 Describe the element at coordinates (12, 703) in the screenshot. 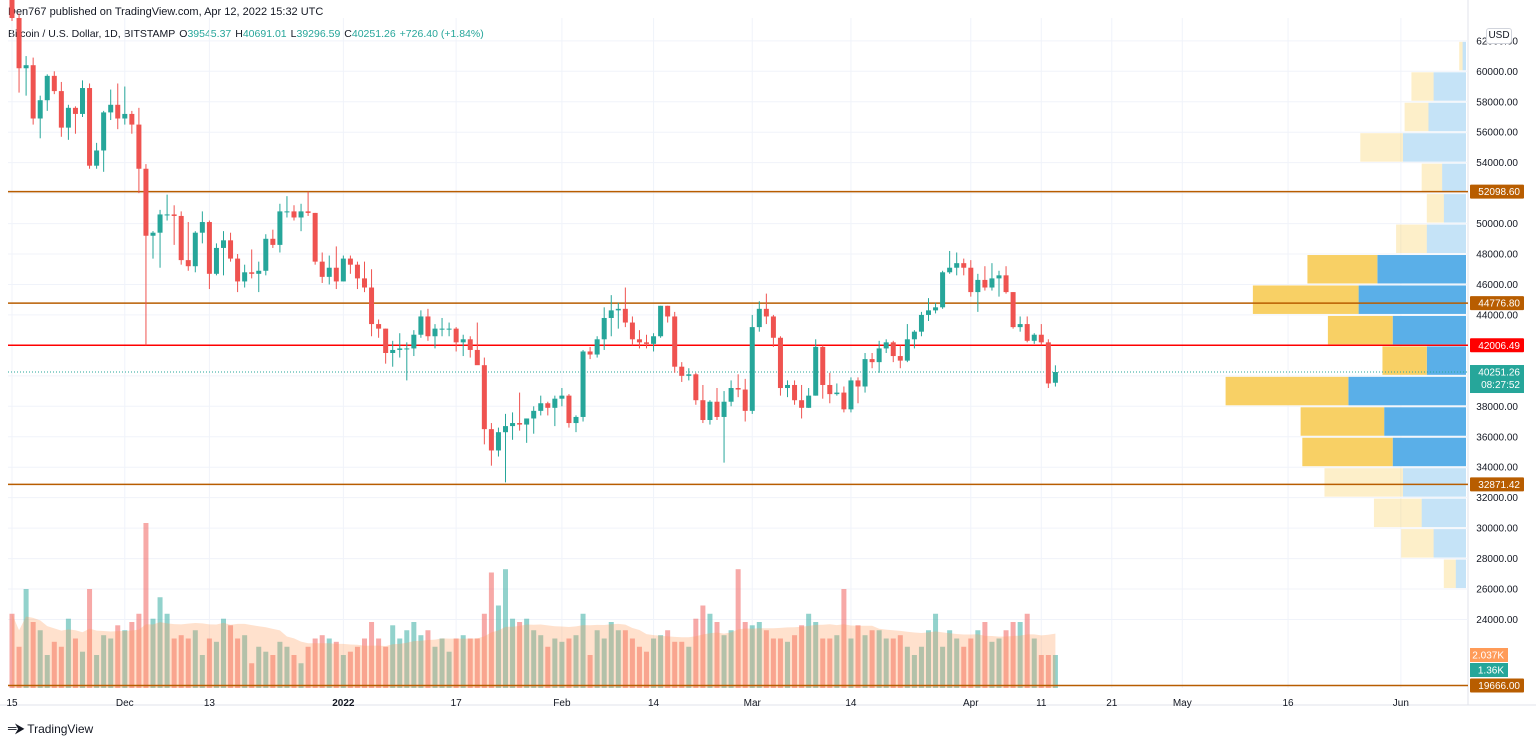

I see `time-tick-label: 15` at that location.